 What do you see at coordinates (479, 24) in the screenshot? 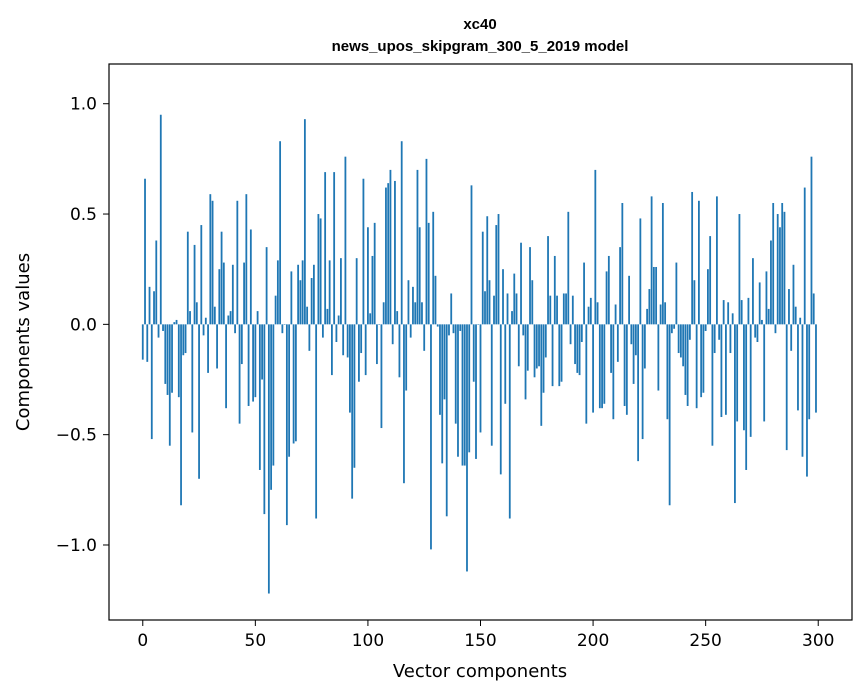
I see `chart-title: xc40` at bounding box center [479, 24].